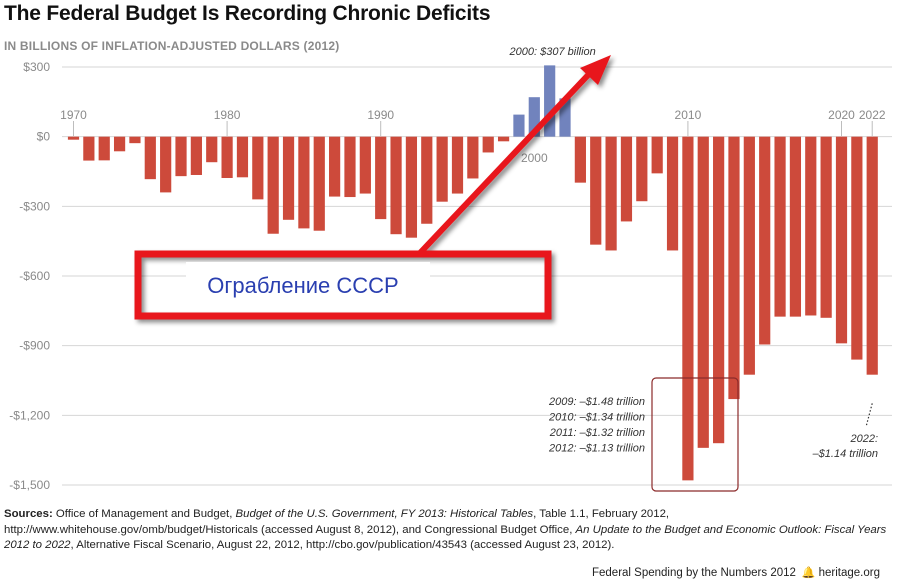 Image resolution: width=900 pixels, height=585 pixels. I want to click on bar-1982, so click(258, 168).